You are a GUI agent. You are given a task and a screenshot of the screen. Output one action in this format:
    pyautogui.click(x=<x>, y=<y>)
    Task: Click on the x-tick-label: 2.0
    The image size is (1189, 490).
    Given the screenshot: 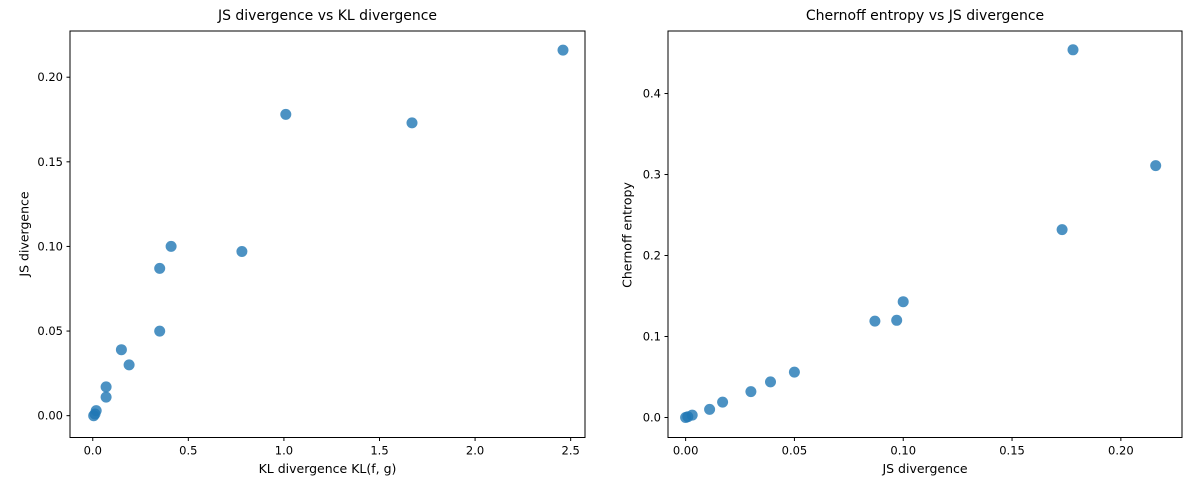 What is the action you would take?
    pyautogui.click(x=475, y=451)
    